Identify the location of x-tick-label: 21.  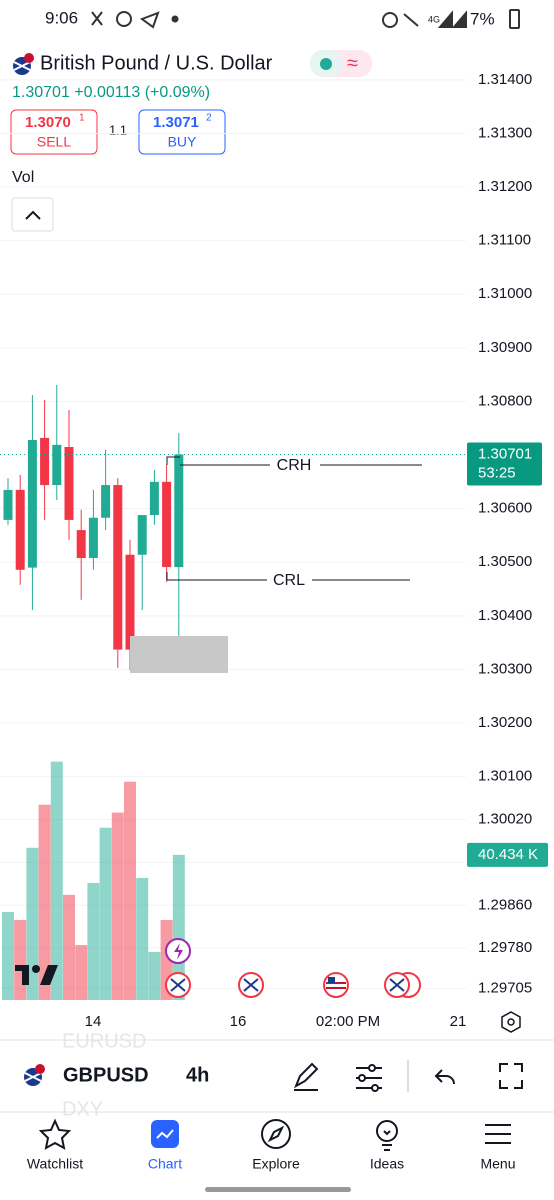
(458, 1021).